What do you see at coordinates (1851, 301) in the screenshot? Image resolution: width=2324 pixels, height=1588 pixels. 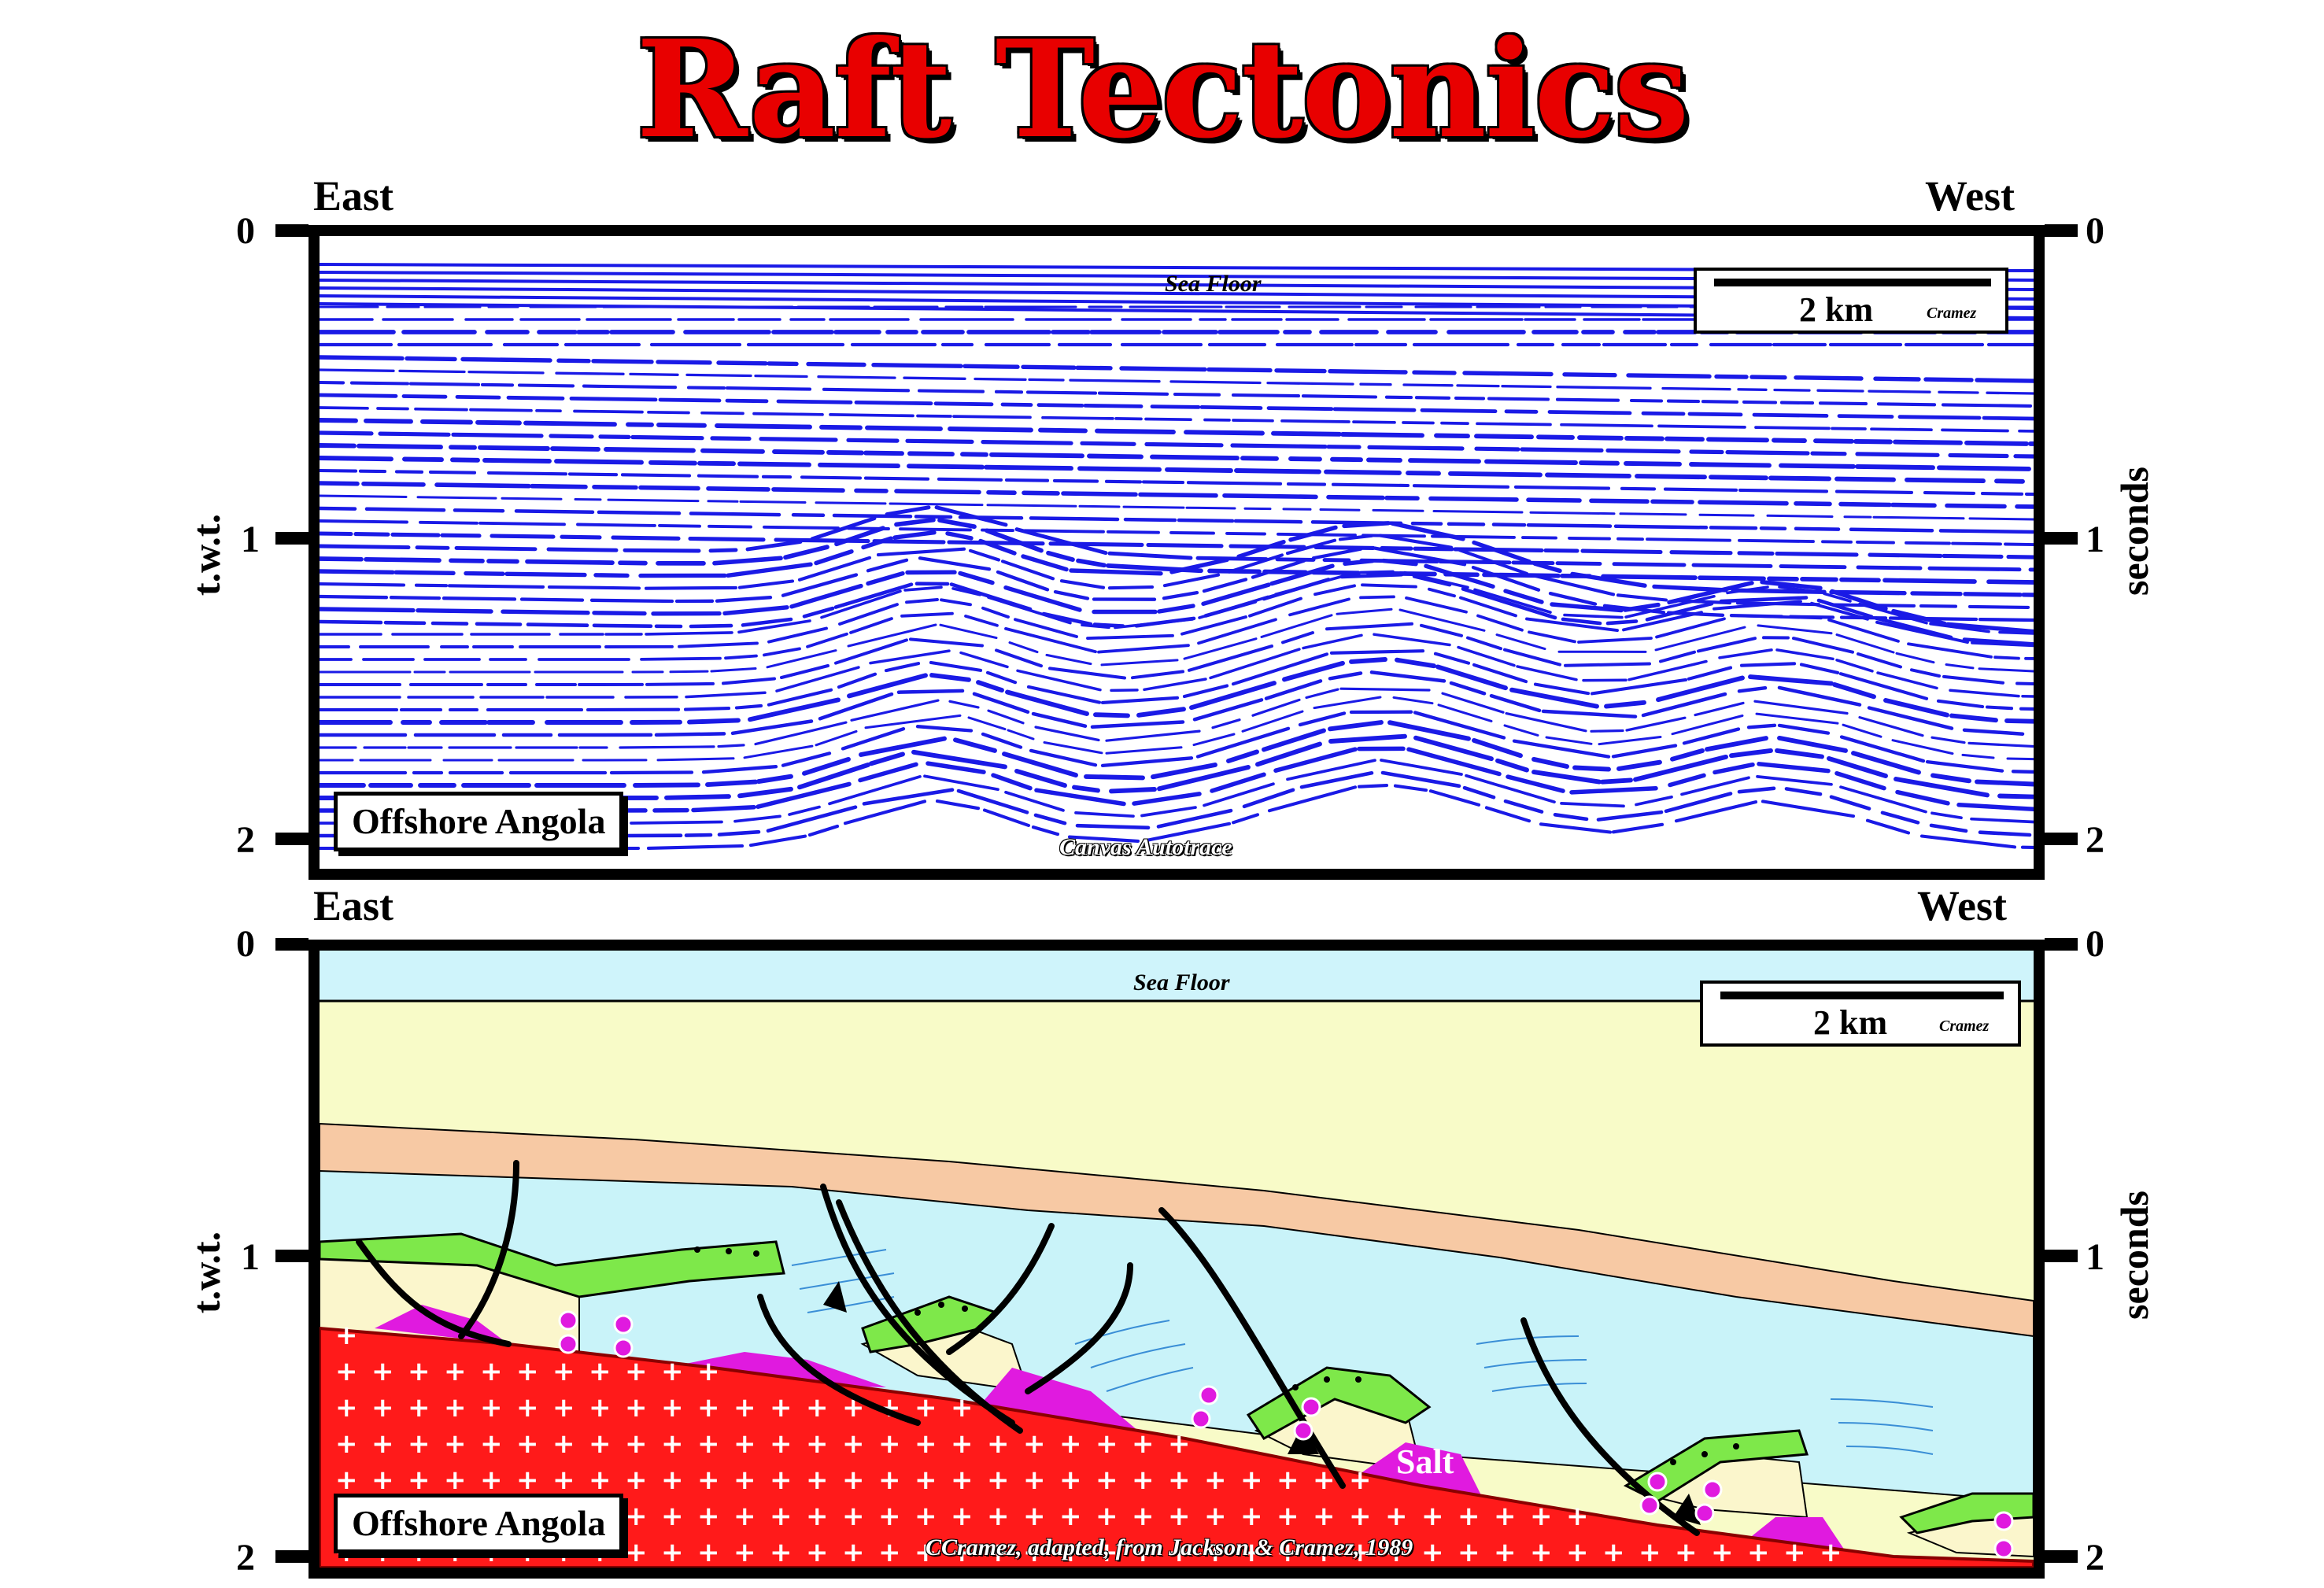 I see `top-scale-box: 2 km Cramez` at bounding box center [1851, 301].